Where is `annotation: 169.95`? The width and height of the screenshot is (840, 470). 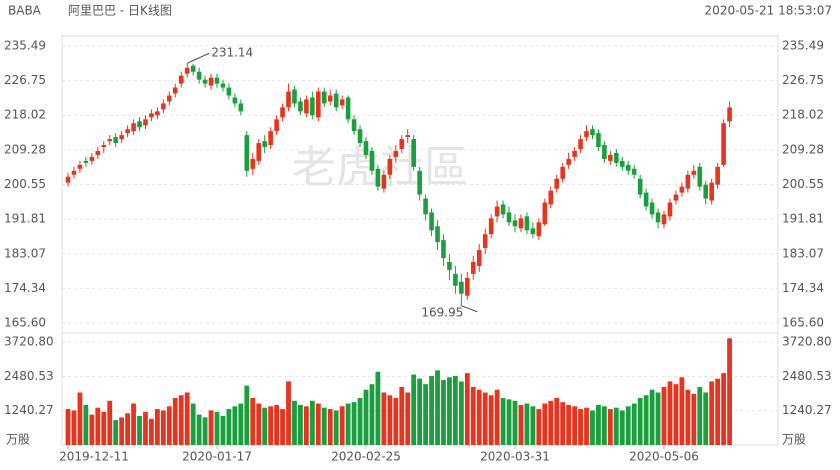
annotation: 169.95 is located at coordinates (442, 312).